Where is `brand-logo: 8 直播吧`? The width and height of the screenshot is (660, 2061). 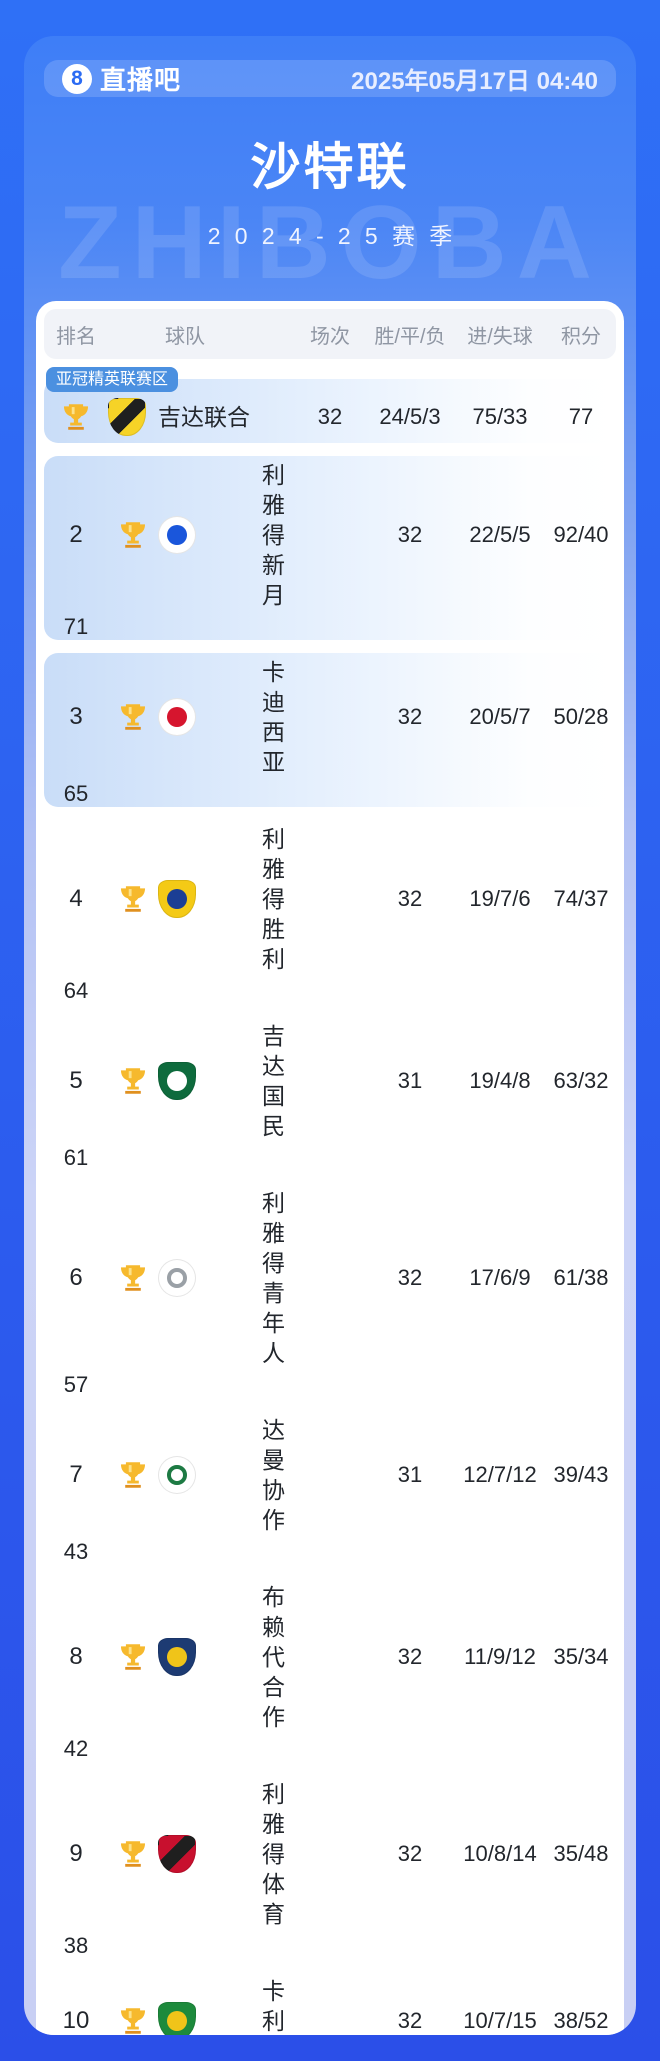 brand-logo: 8 直播吧 is located at coordinates (121, 78).